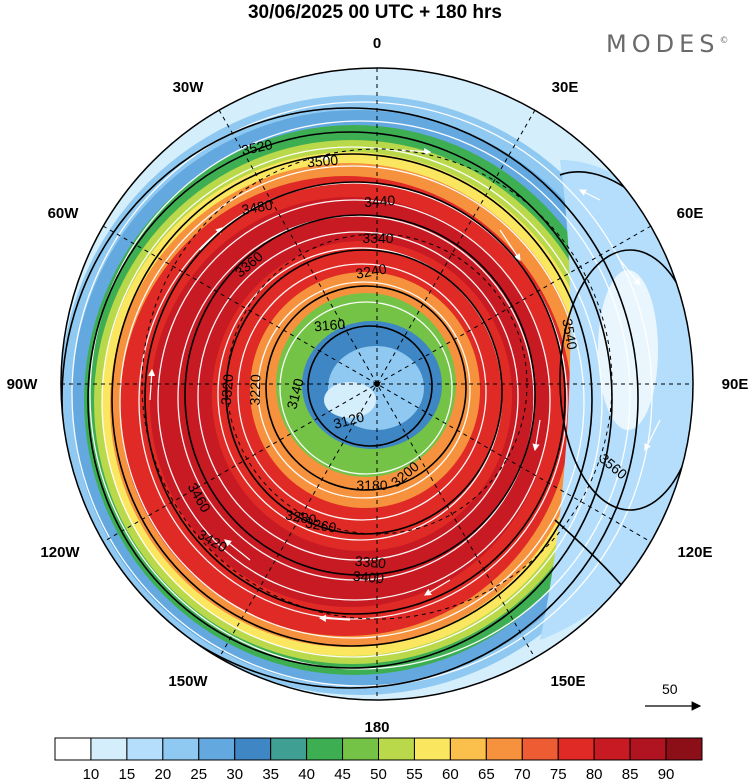 Image resolution: width=750 pixels, height=782 pixels. Describe the element at coordinates (342, 774) in the screenshot. I see `colorbar-tick-label: 45` at that location.